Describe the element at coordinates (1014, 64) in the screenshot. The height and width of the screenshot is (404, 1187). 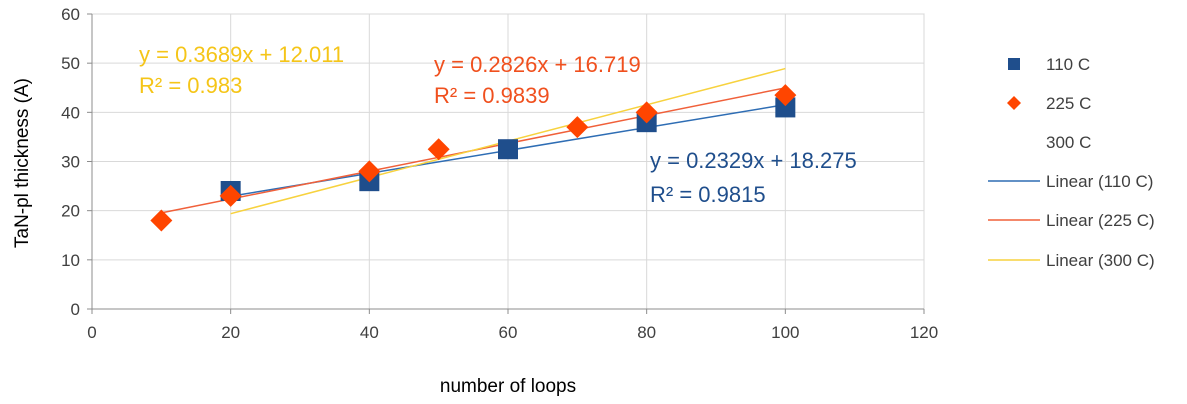
I see `legend-square-icon` at that location.